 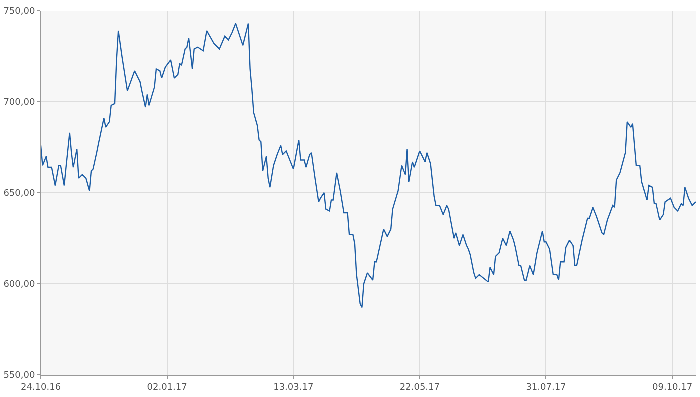 What do you see at coordinates (20, 194) in the screenshot?
I see `y-tick-label: 650,00` at bounding box center [20, 194].